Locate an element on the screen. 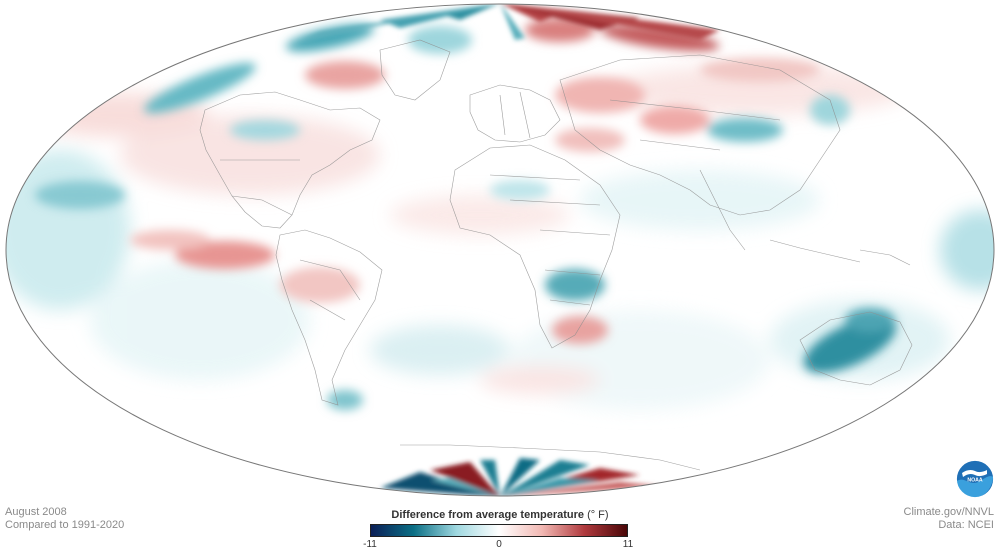 The image size is (1000, 555). legend-max-label: 11 is located at coordinates (628, 544).